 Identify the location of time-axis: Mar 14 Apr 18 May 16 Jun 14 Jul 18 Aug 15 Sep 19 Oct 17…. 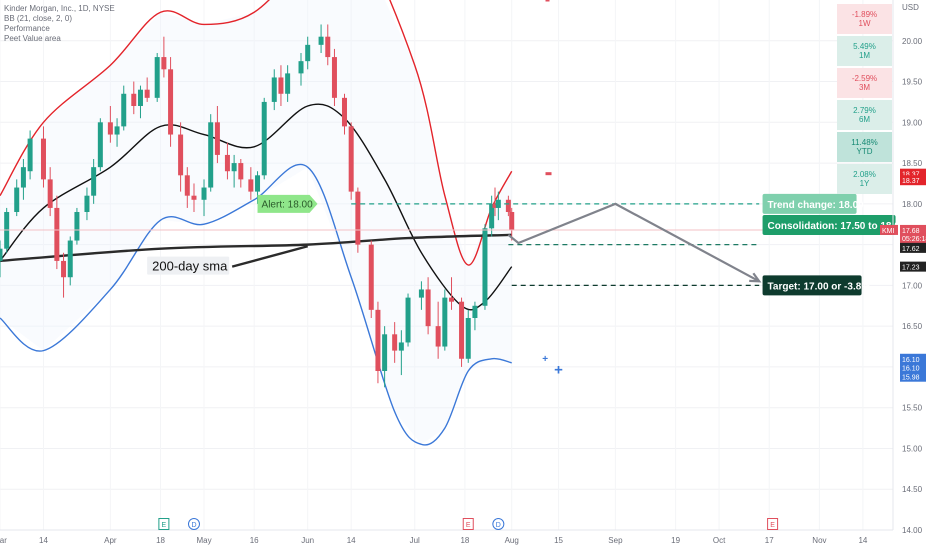
(446, 537).